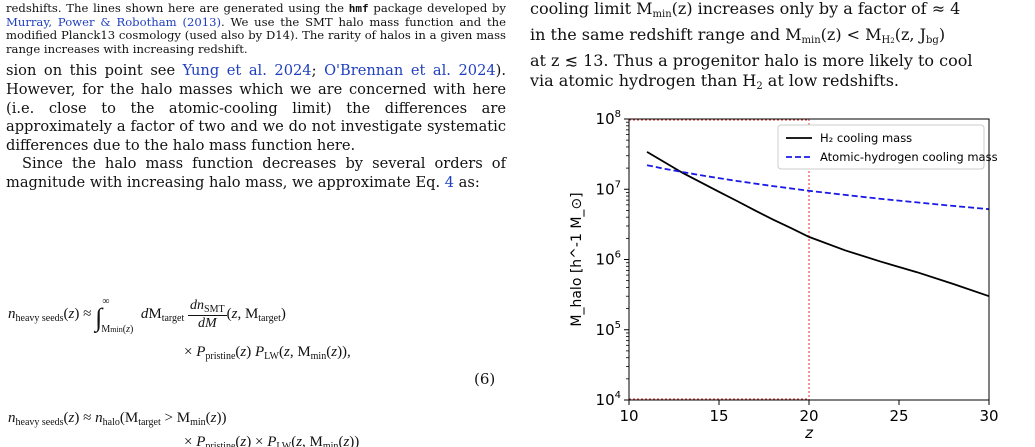  Describe the element at coordinates (988, 416) in the screenshot. I see `x-tick-label: 30` at that location.